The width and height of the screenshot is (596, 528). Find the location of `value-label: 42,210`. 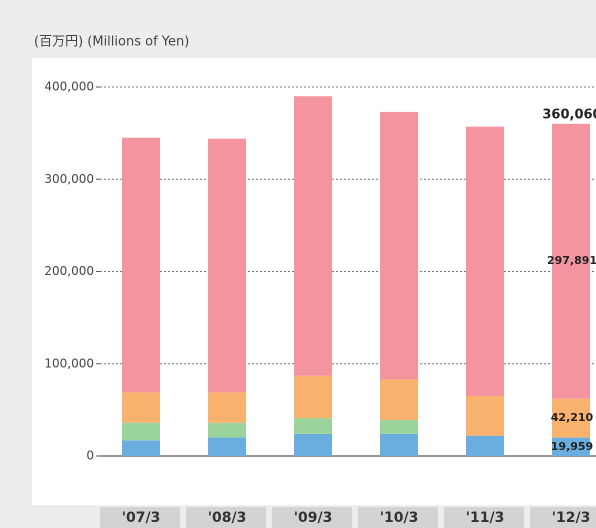

value-label: 42,210 is located at coordinates (572, 417).